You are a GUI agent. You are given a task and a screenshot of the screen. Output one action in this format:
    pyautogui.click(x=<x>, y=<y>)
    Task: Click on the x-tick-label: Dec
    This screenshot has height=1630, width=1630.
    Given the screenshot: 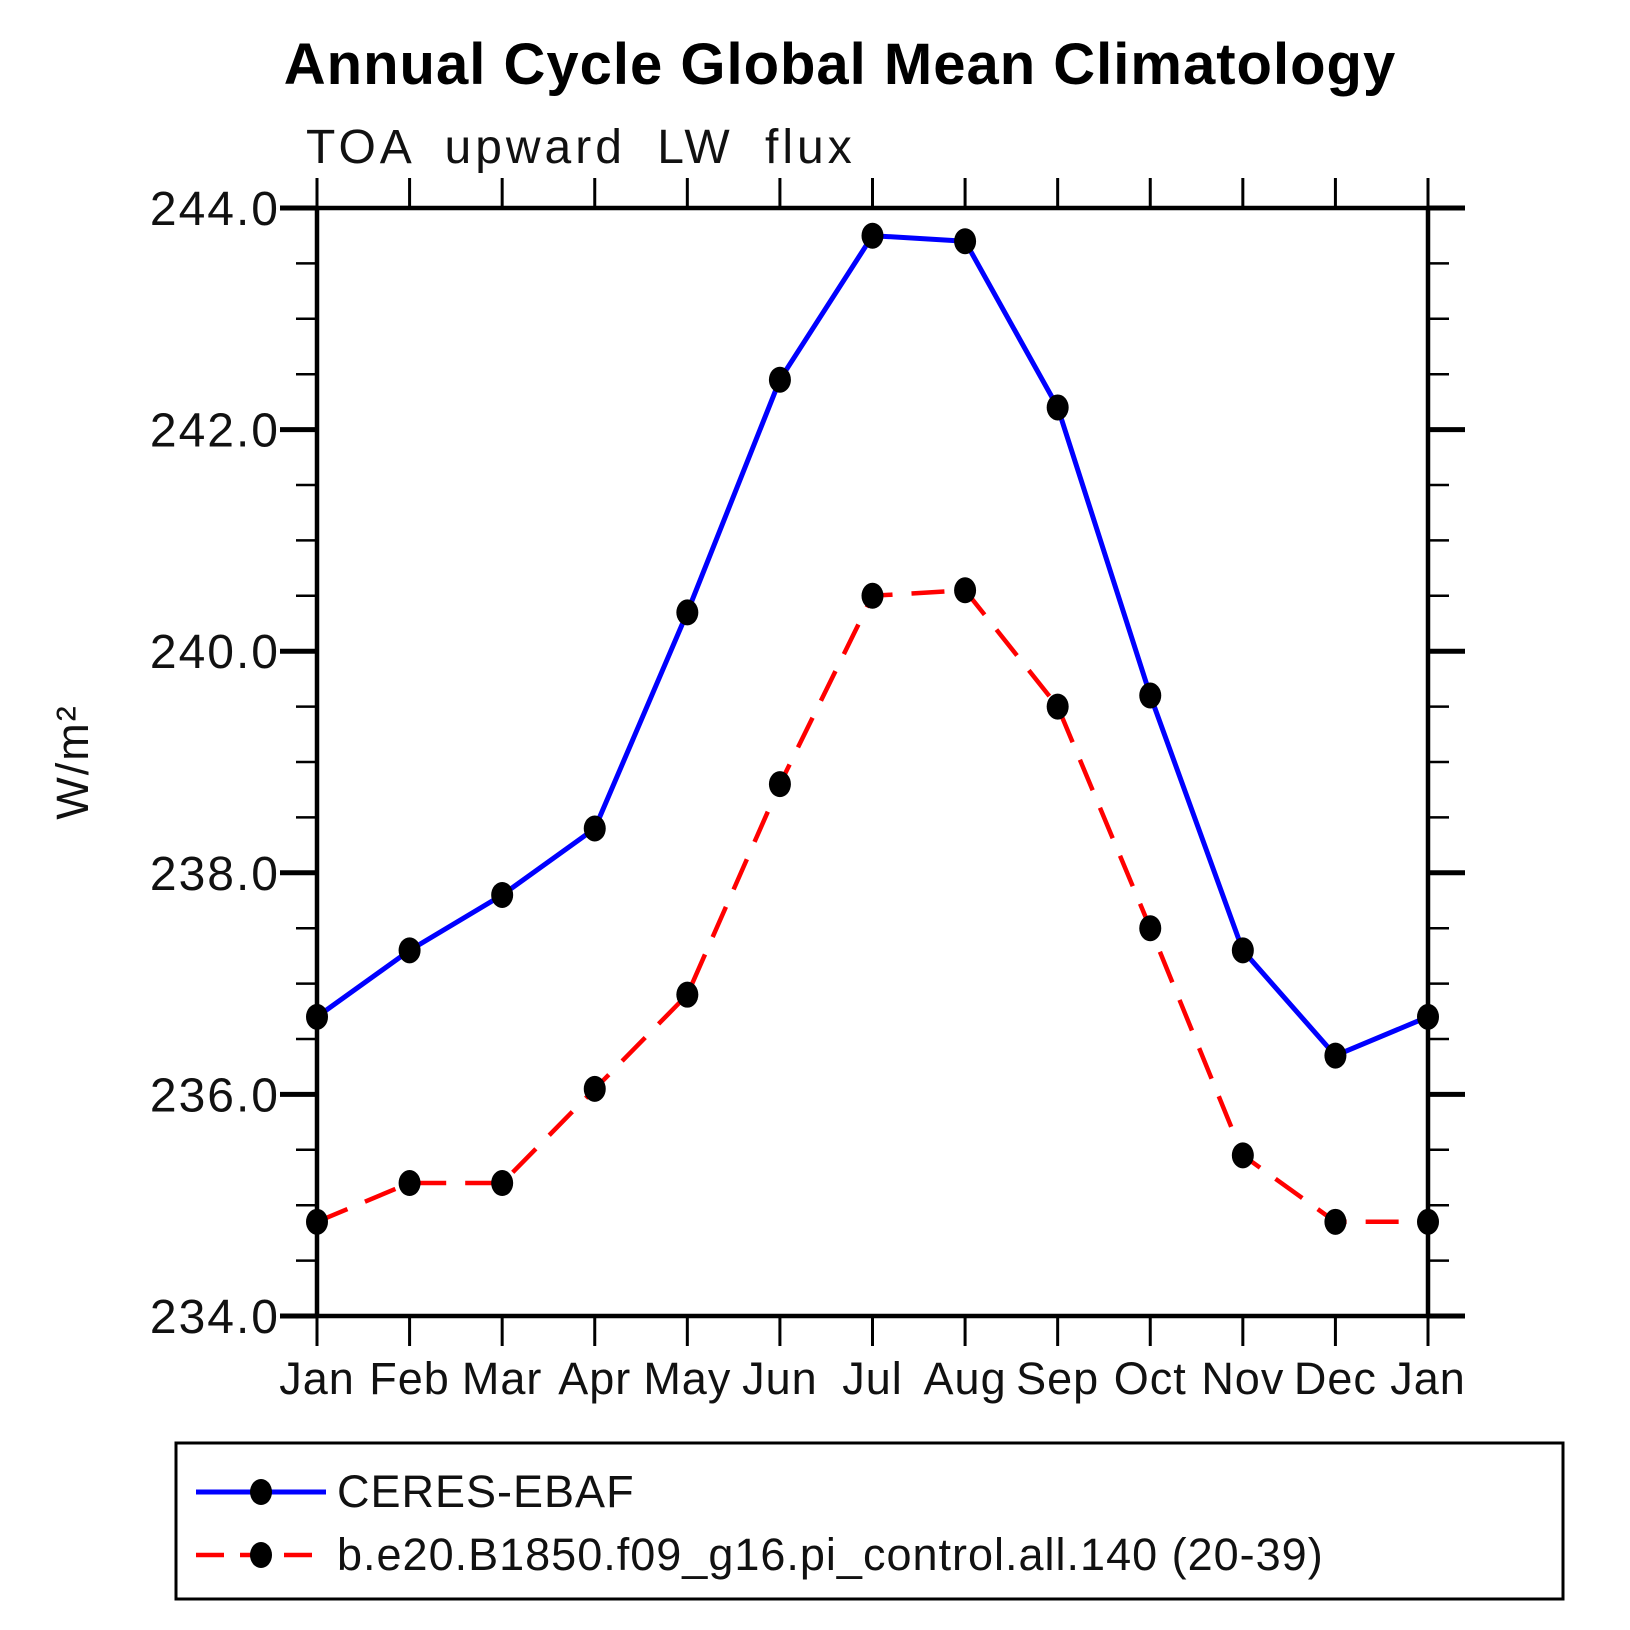 What is the action you would take?
    pyautogui.click(x=1335, y=1378)
    